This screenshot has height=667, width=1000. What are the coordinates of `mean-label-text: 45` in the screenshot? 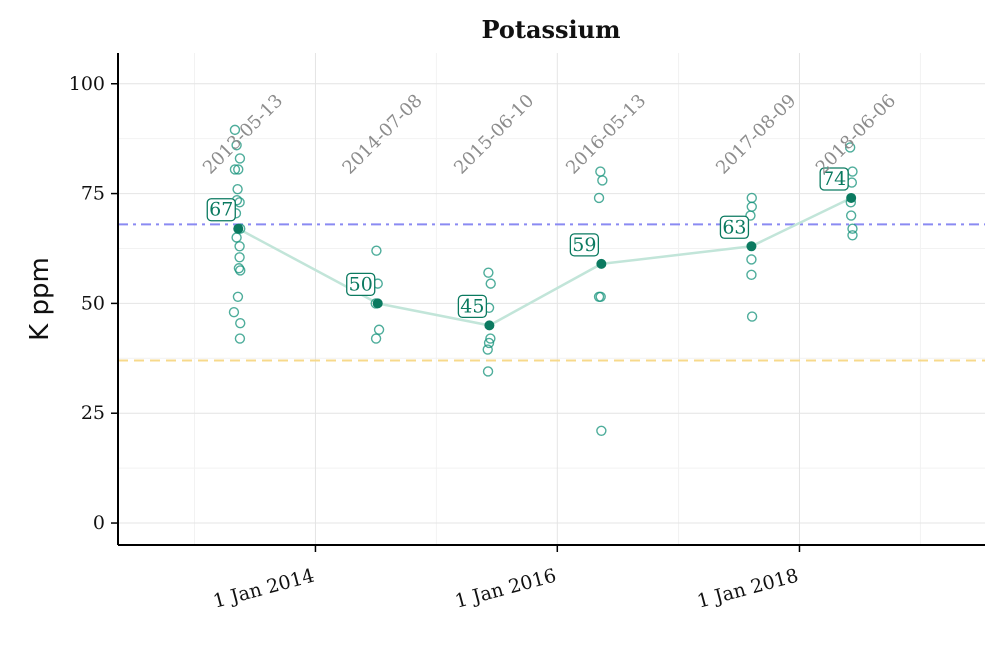 It's located at (472, 306).